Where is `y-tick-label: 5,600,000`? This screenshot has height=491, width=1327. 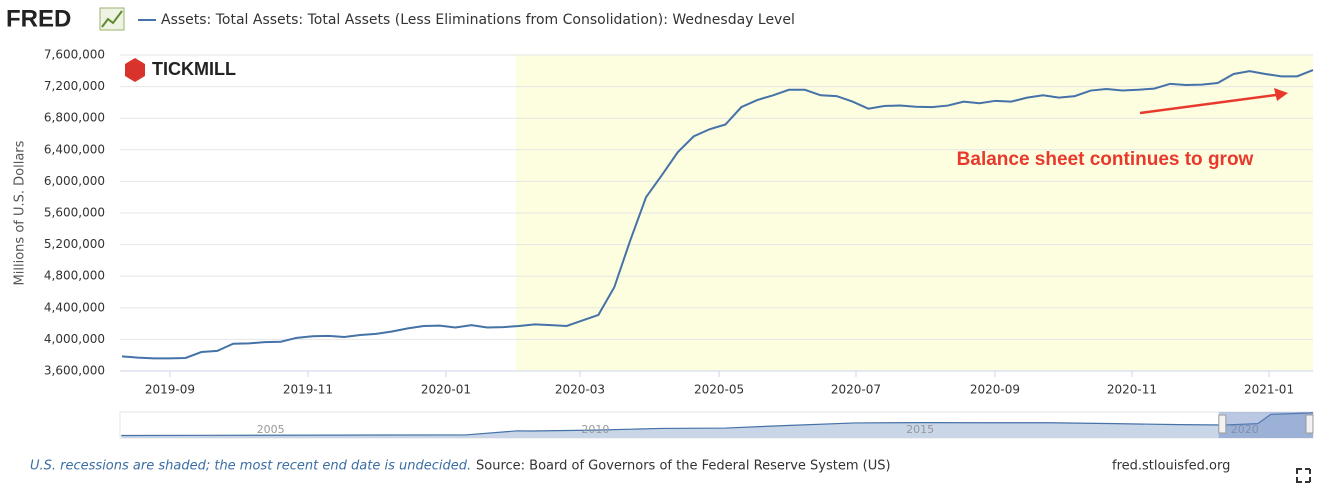
y-tick-label: 5,600,000 is located at coordinates (74, 213).